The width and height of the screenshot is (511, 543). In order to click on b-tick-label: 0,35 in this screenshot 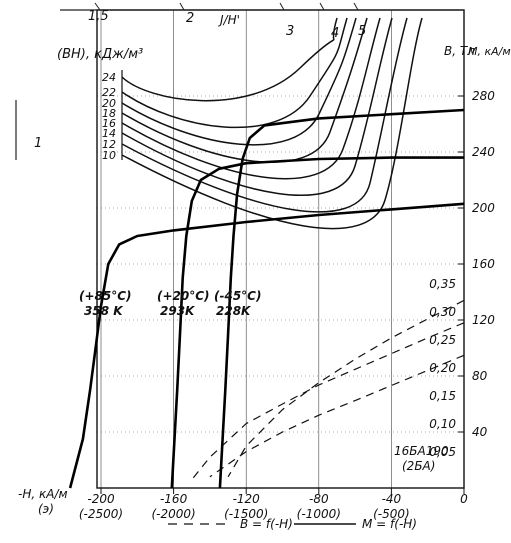, I will do `click(442, 284)`.